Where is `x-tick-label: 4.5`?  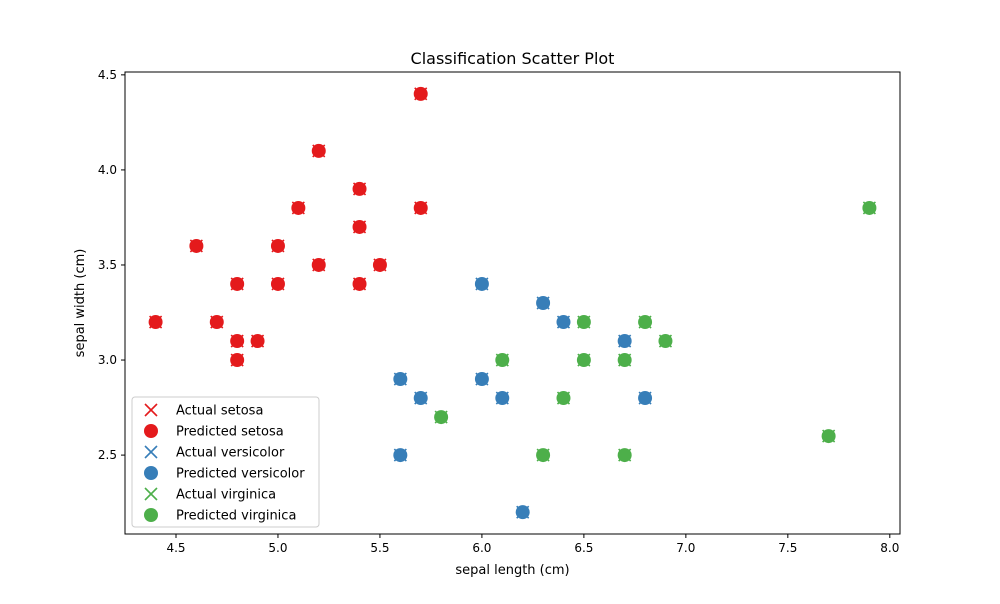 x-tick-label: 4.5 is located at coordinates (175, 548).